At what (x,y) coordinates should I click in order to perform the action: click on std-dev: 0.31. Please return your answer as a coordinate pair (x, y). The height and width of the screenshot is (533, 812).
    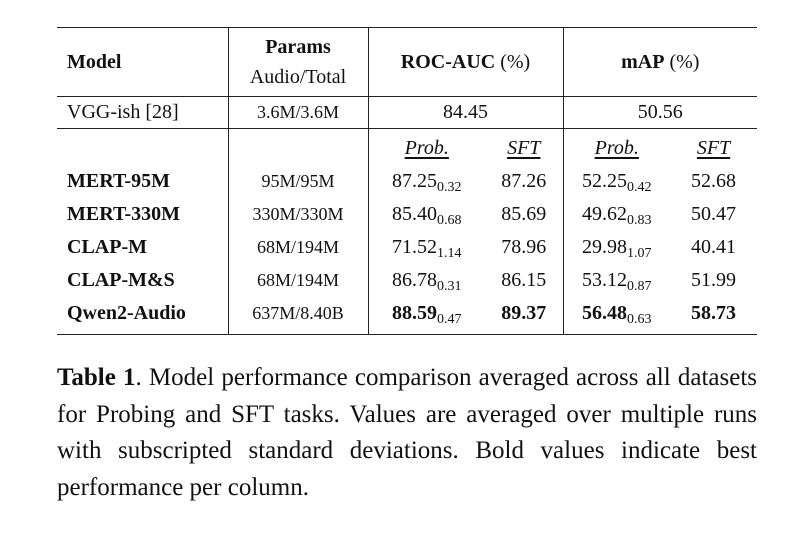
    Looking at the image, I should click on (449, 286).